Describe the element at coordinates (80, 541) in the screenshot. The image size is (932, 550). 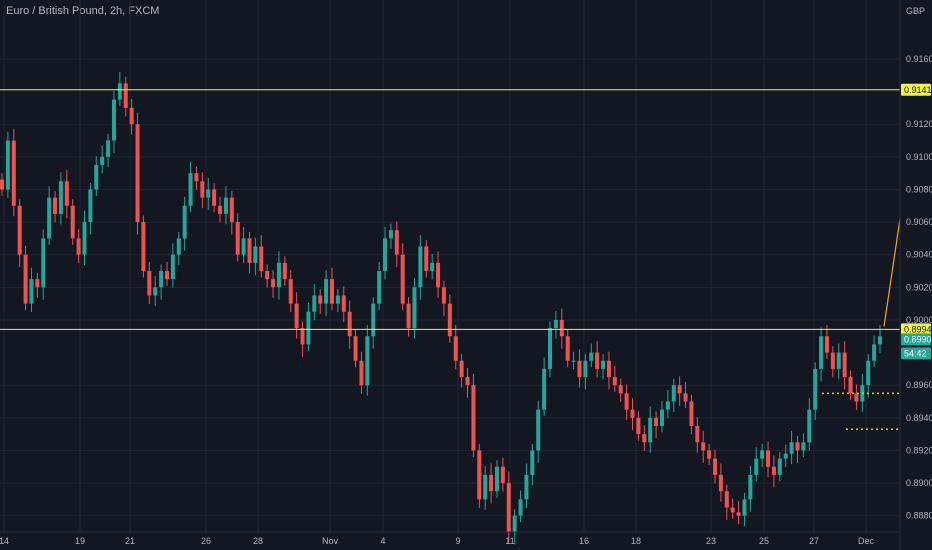
I see `time-tick-label: 19` at that location.